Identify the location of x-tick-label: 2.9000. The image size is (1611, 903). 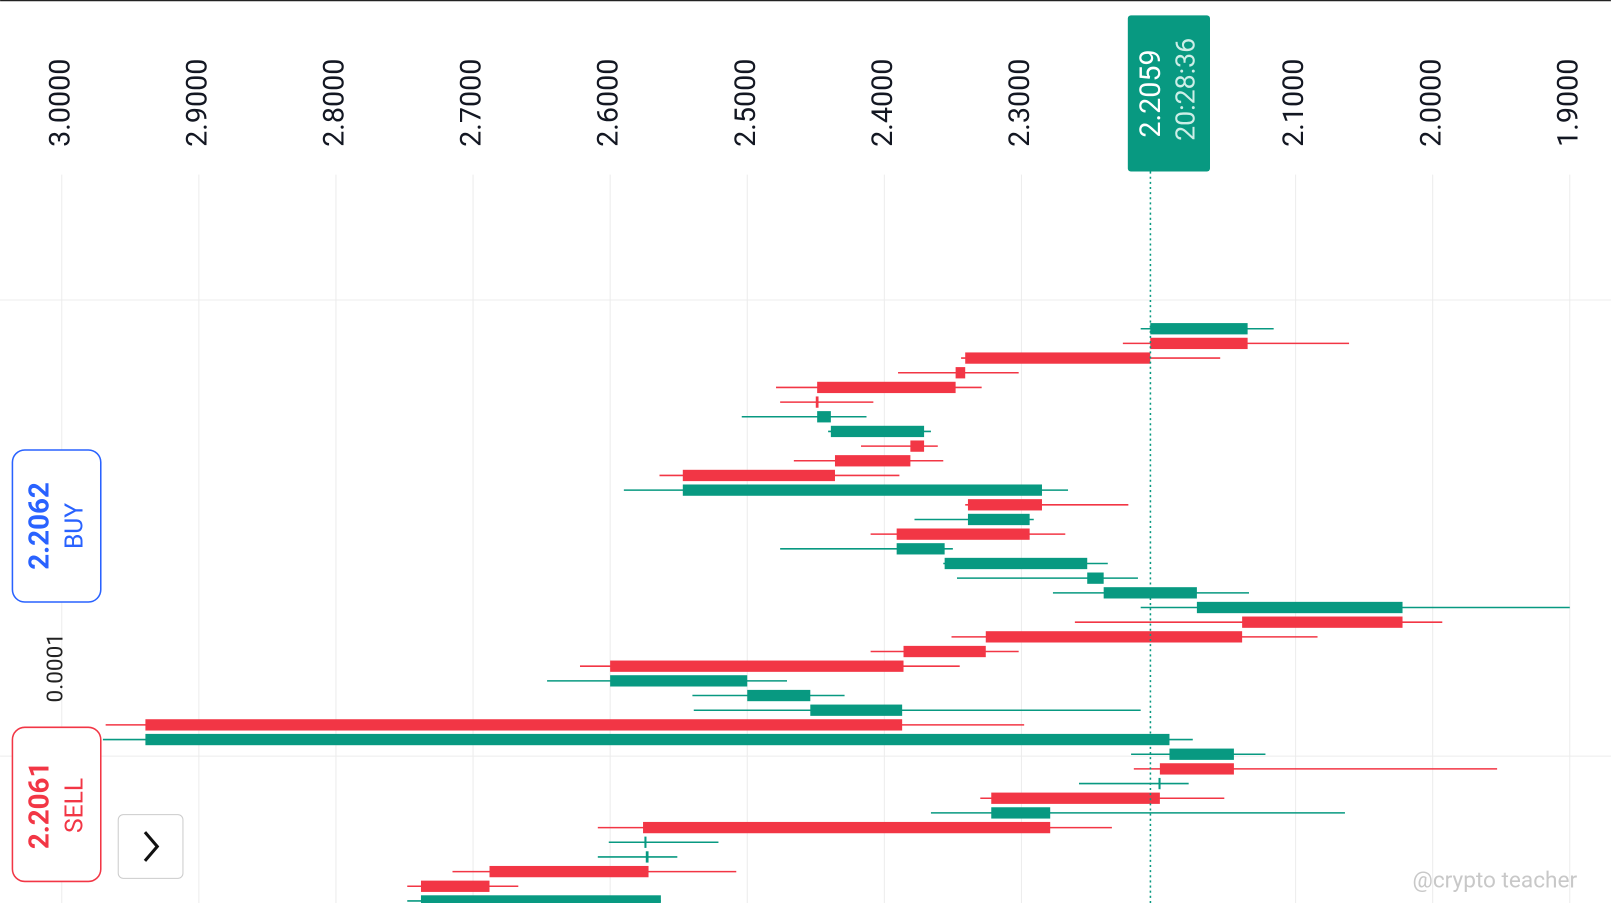
(197, 103).